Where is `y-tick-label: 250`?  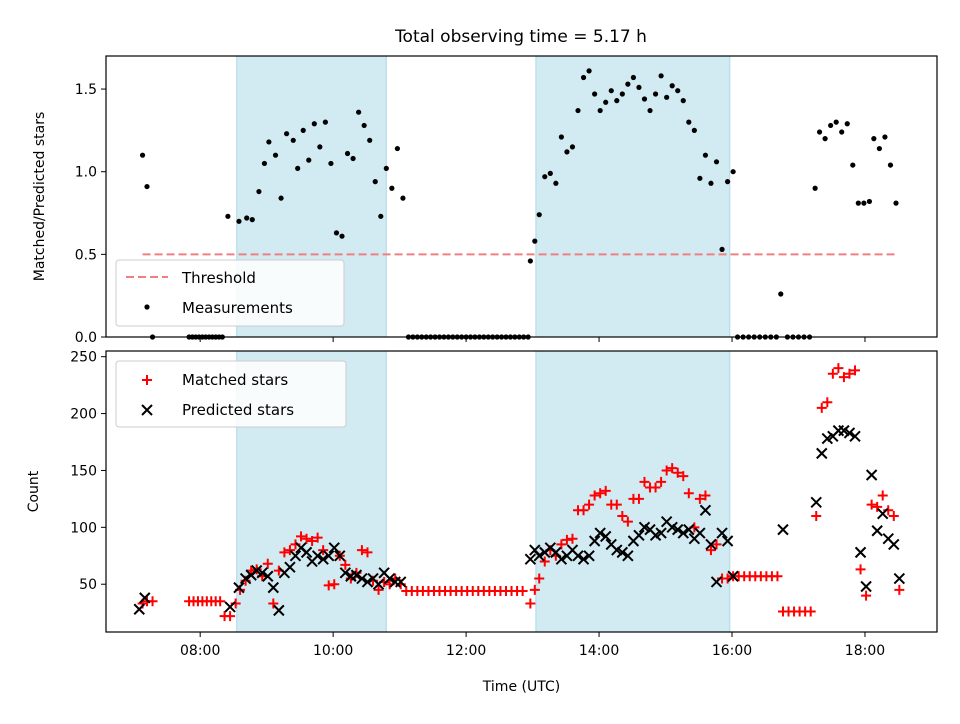 y-tick-label: 250 is located at coordinates (83, 358).